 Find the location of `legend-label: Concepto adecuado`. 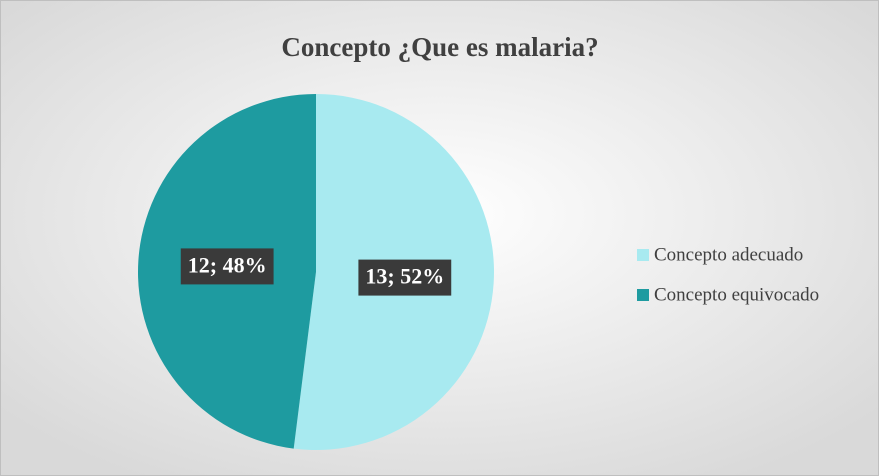

legend-label: Concepto adecuado is located at coordinates (728, 254).